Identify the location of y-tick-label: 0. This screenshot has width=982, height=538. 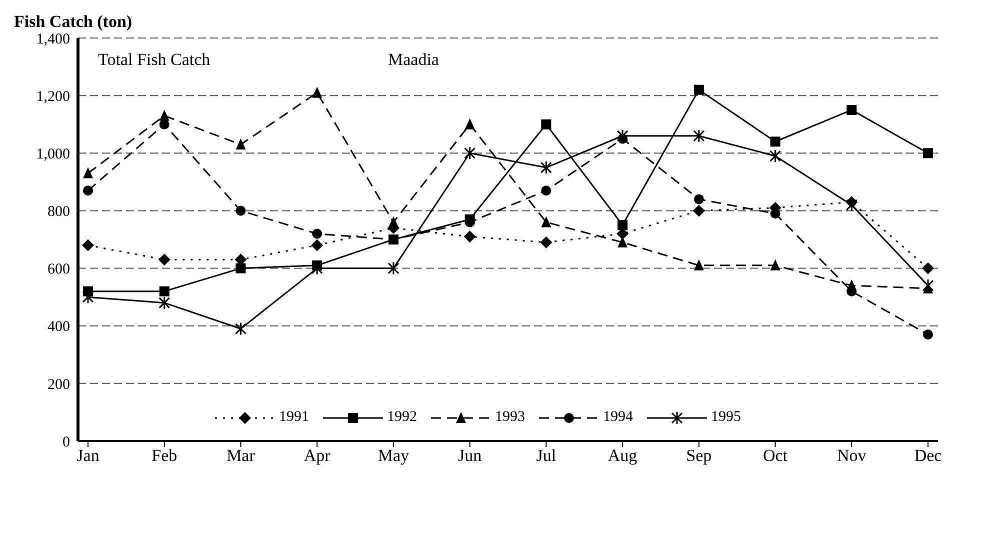
(66, 442).